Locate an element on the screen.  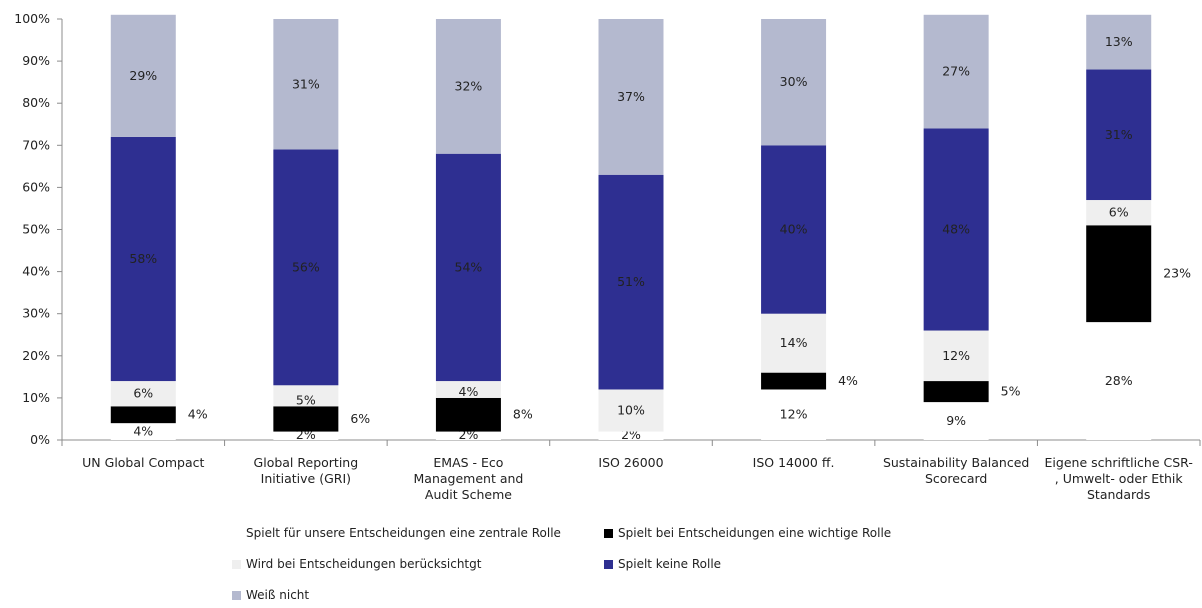
category-label-line: UN Global Compact is located at coordinates (143, 462).